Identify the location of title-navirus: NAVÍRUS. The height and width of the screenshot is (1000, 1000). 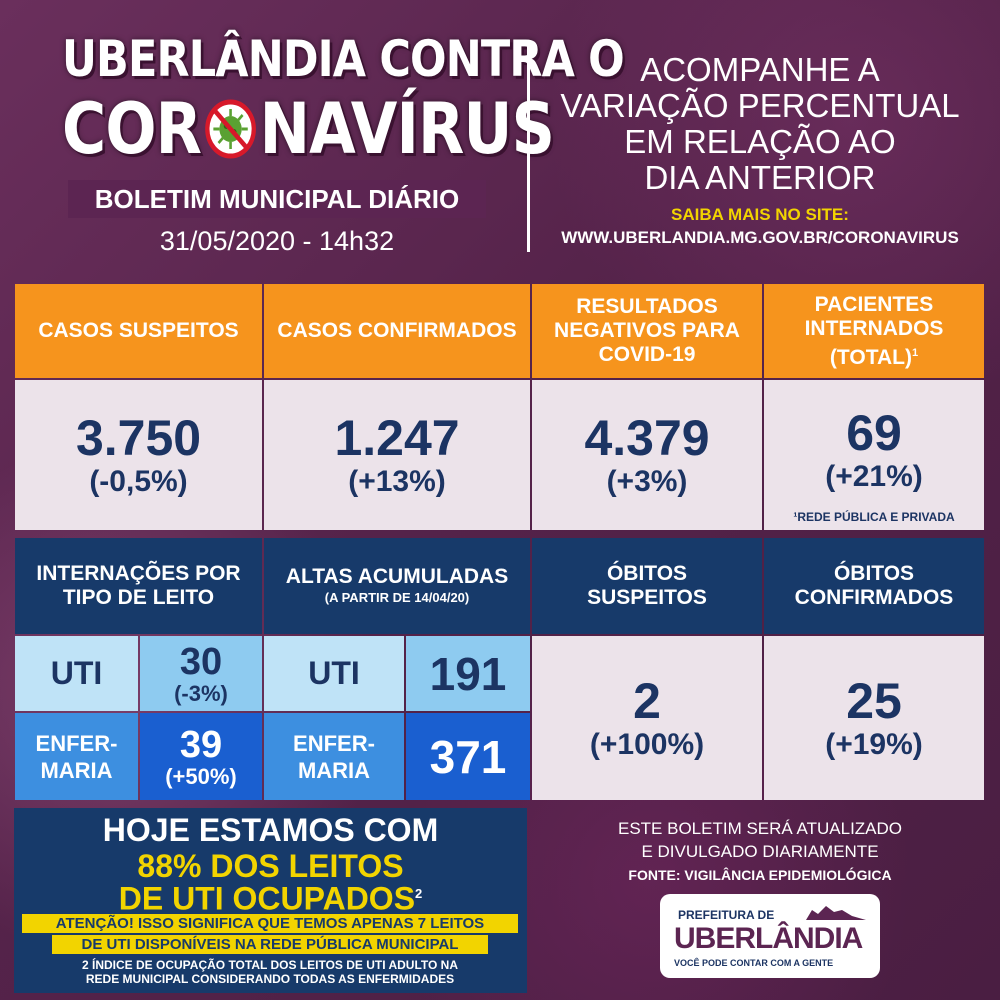
(407, 129).